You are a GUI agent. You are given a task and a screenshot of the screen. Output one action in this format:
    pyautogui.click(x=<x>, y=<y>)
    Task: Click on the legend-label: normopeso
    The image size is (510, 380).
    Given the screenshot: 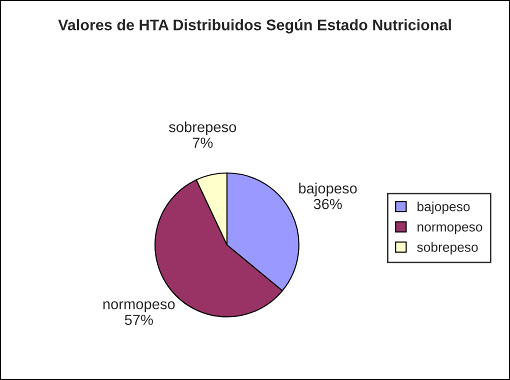 What is the action you would take?
    pyautogui.click(x=450, y=229)
    